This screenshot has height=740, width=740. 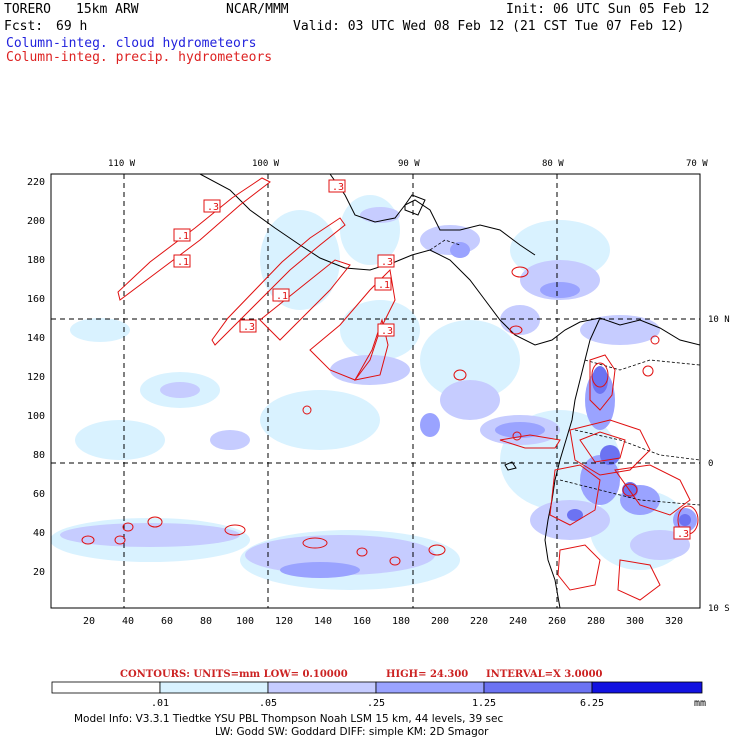 I want to click on forecast-hours: 69 h, so click(x=72, y=26).